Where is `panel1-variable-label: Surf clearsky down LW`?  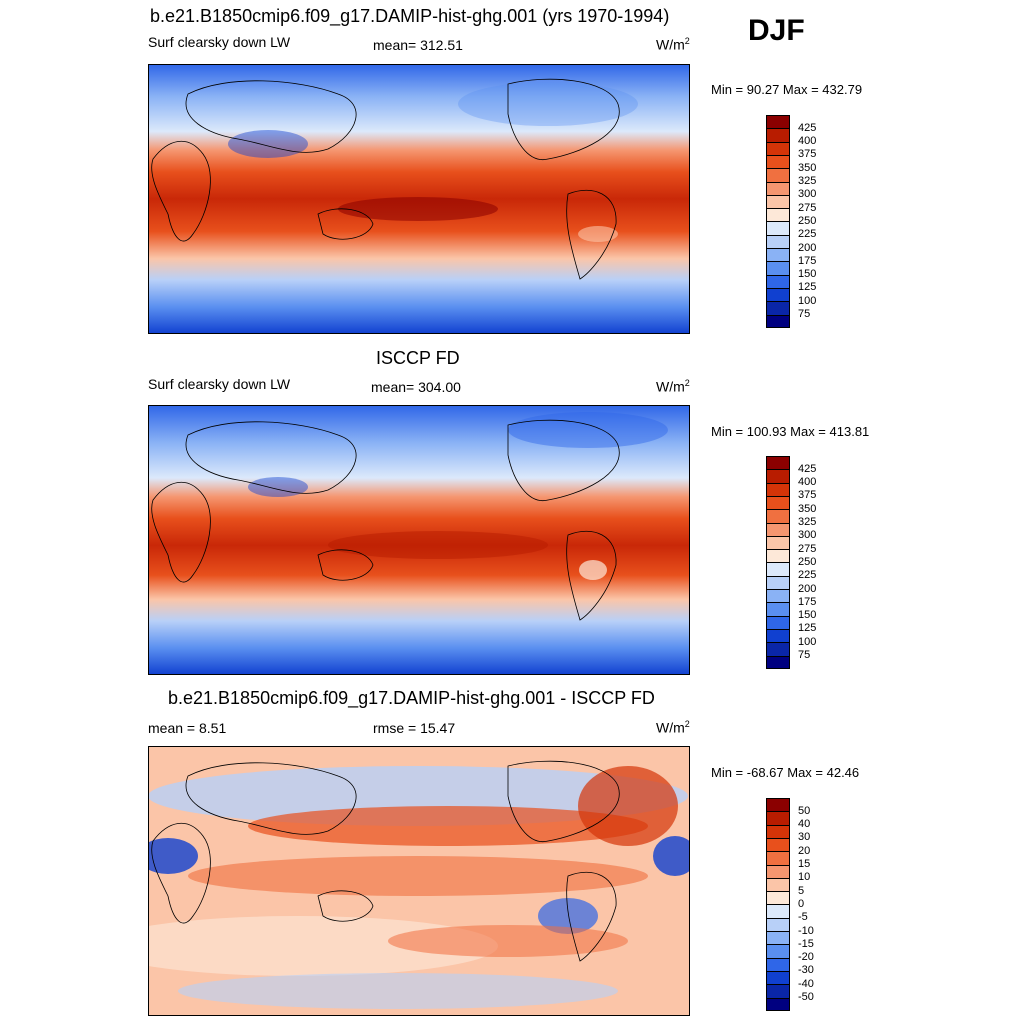
panel1-variable-label: Surf clearsky down LW is located at coordinates (219, 42).